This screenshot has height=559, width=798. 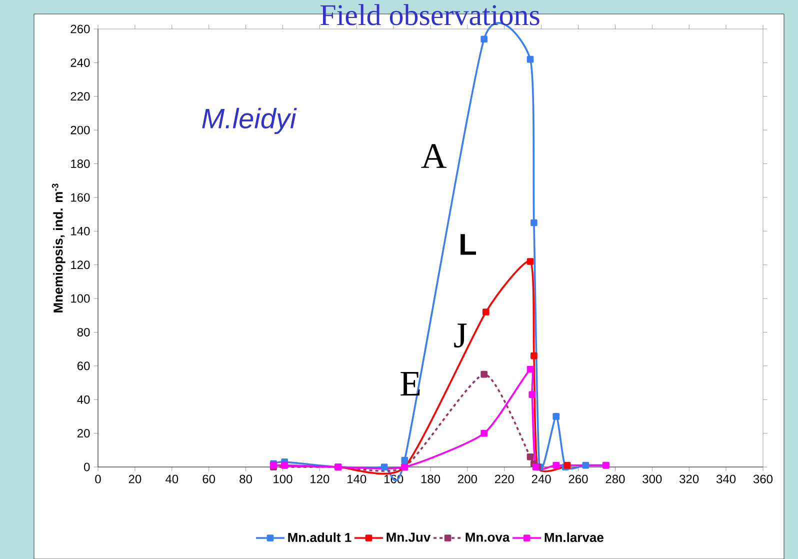 What do you see at coordinates (80, 29) in the screenshot?
I see `y-tick-label: 260` at bounding box center [80, 29].